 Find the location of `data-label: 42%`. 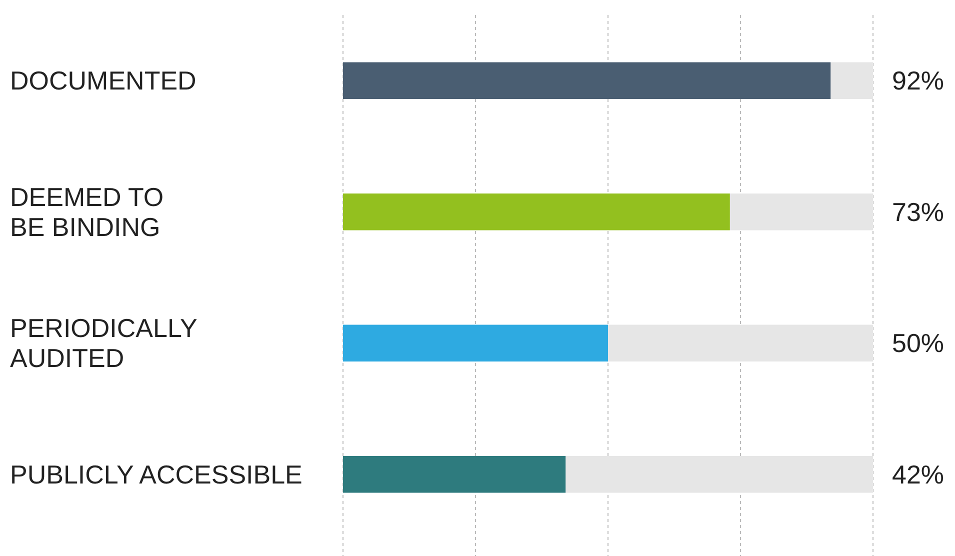

data-label: 42% is located at coordinates (918, 474).